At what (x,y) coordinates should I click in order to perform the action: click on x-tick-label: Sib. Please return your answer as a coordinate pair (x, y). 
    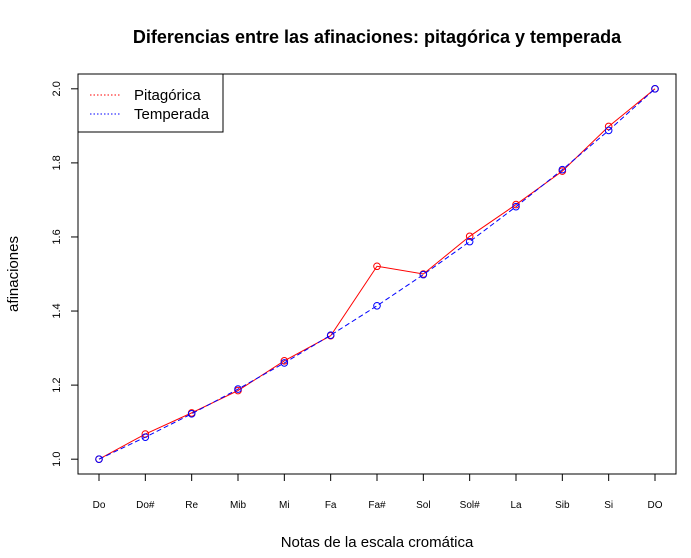
    Looking at the image, I should click on (562, 505).